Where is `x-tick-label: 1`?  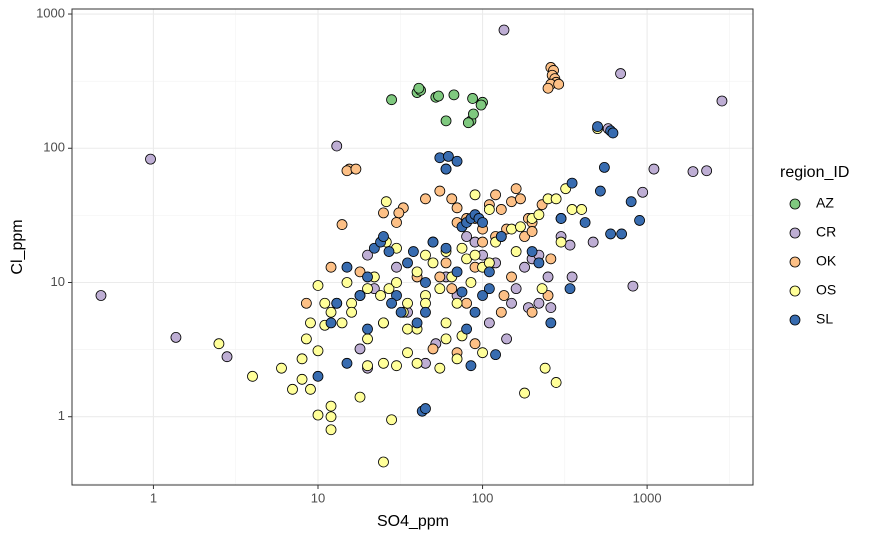
x-tick-label: 1 is located at coordinates (153, 497).